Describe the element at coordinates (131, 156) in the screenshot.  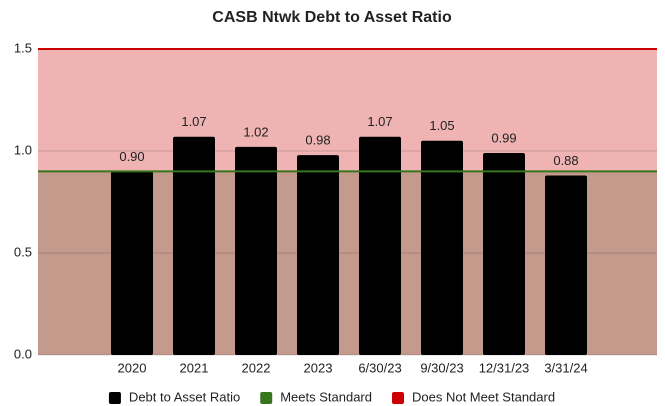
I see `data-label: 0.90` at that location.